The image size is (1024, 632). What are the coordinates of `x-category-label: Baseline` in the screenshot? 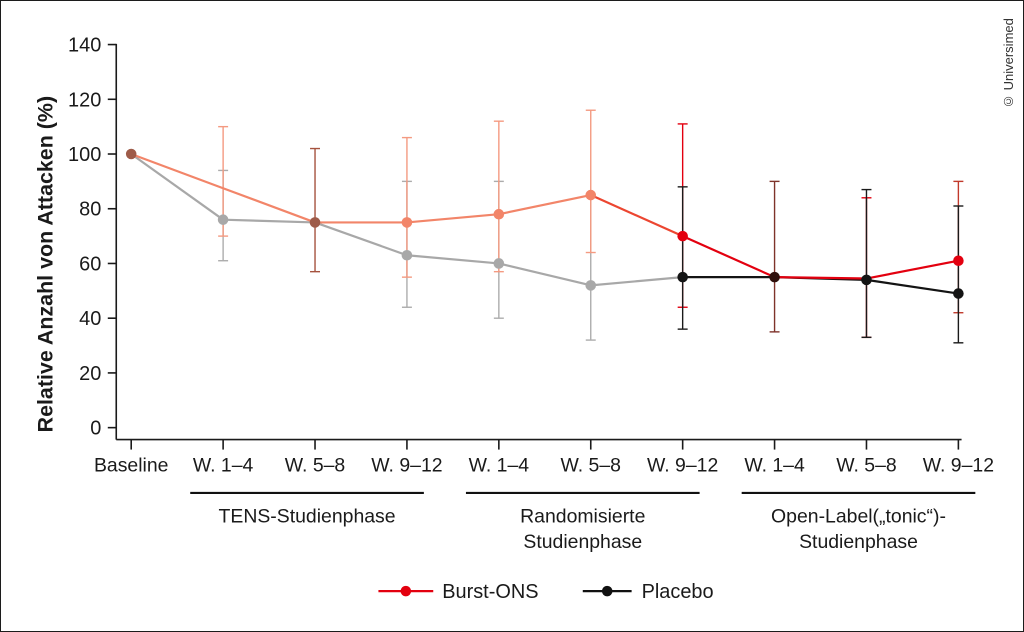 It's located at (131, 466).